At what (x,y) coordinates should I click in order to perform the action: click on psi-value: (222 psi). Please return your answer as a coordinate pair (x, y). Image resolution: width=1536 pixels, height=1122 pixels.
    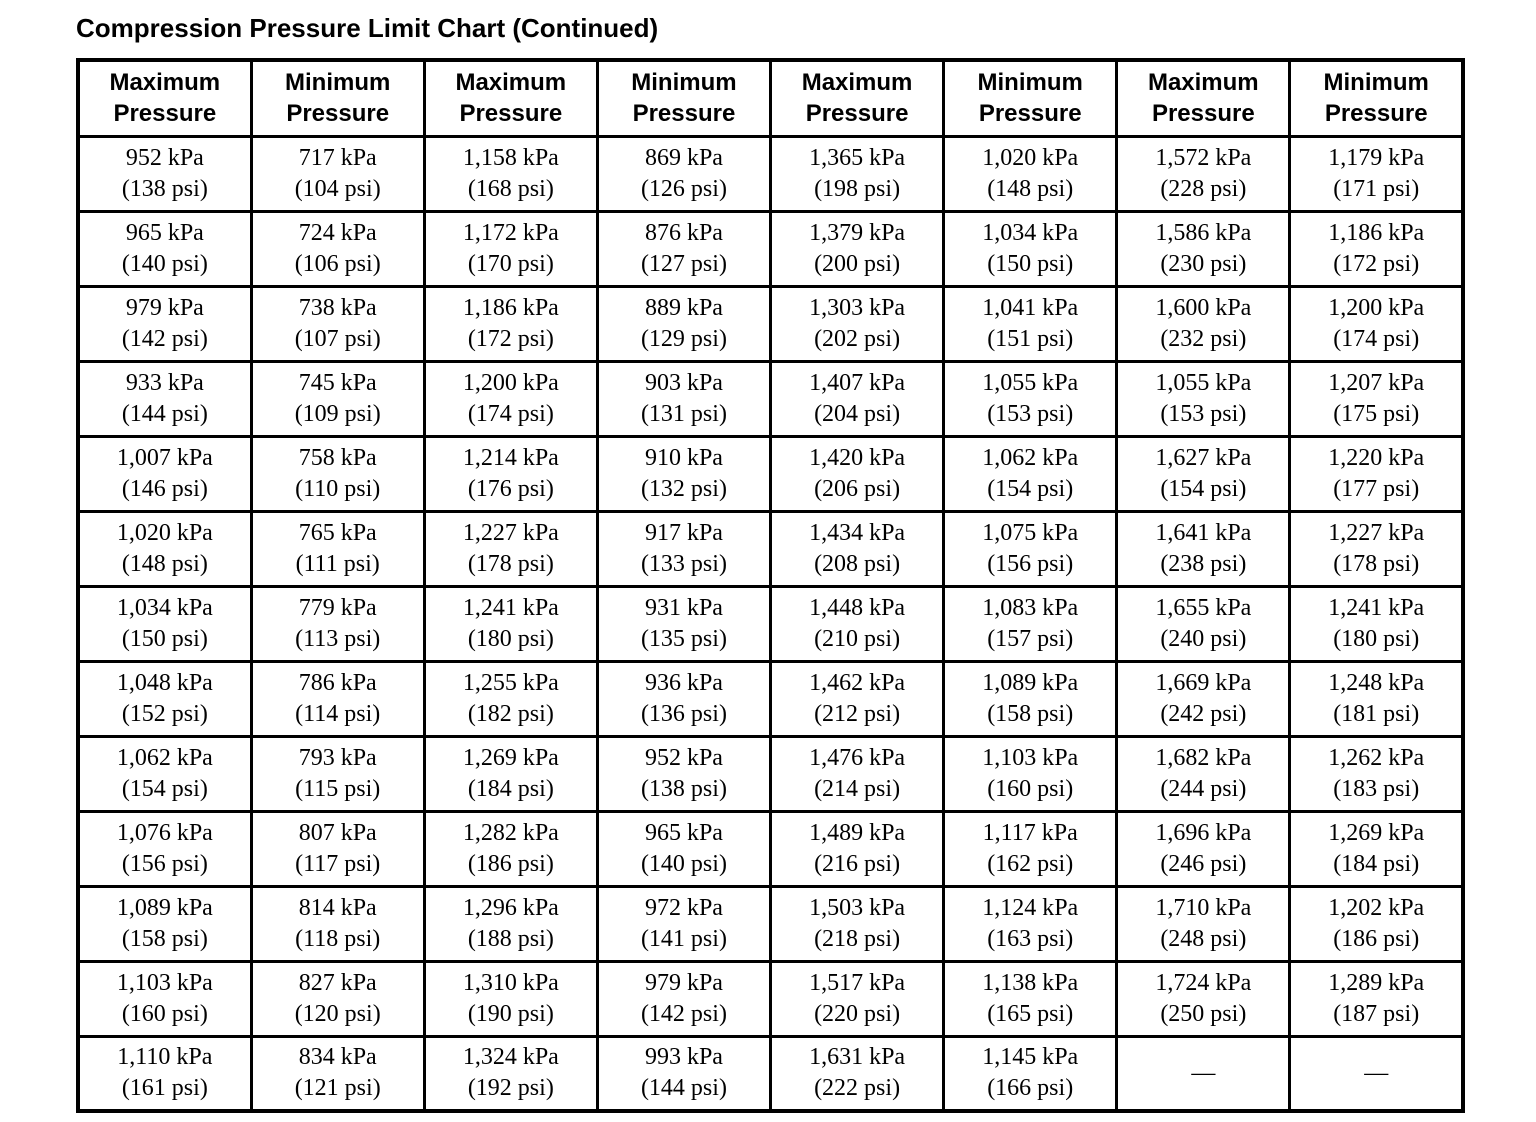
    Looking at the image, I should click on (857, 1088).